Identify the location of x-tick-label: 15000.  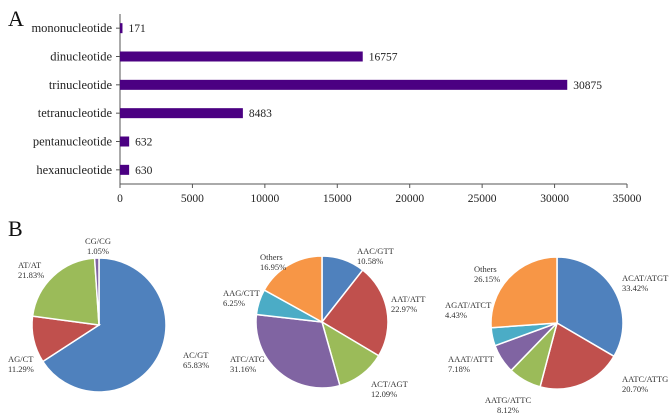
(337, 199).